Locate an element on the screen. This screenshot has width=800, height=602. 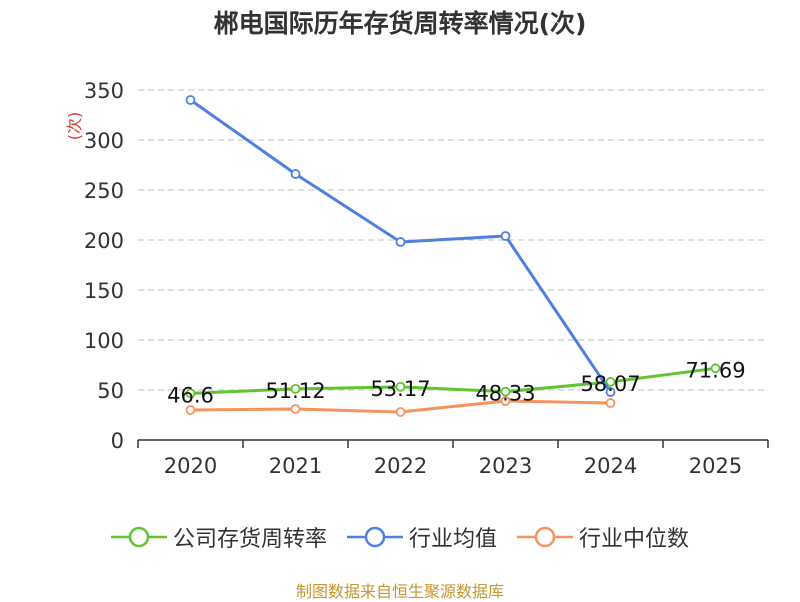
data-label: 48.33 is located at coordinates (505, 394).